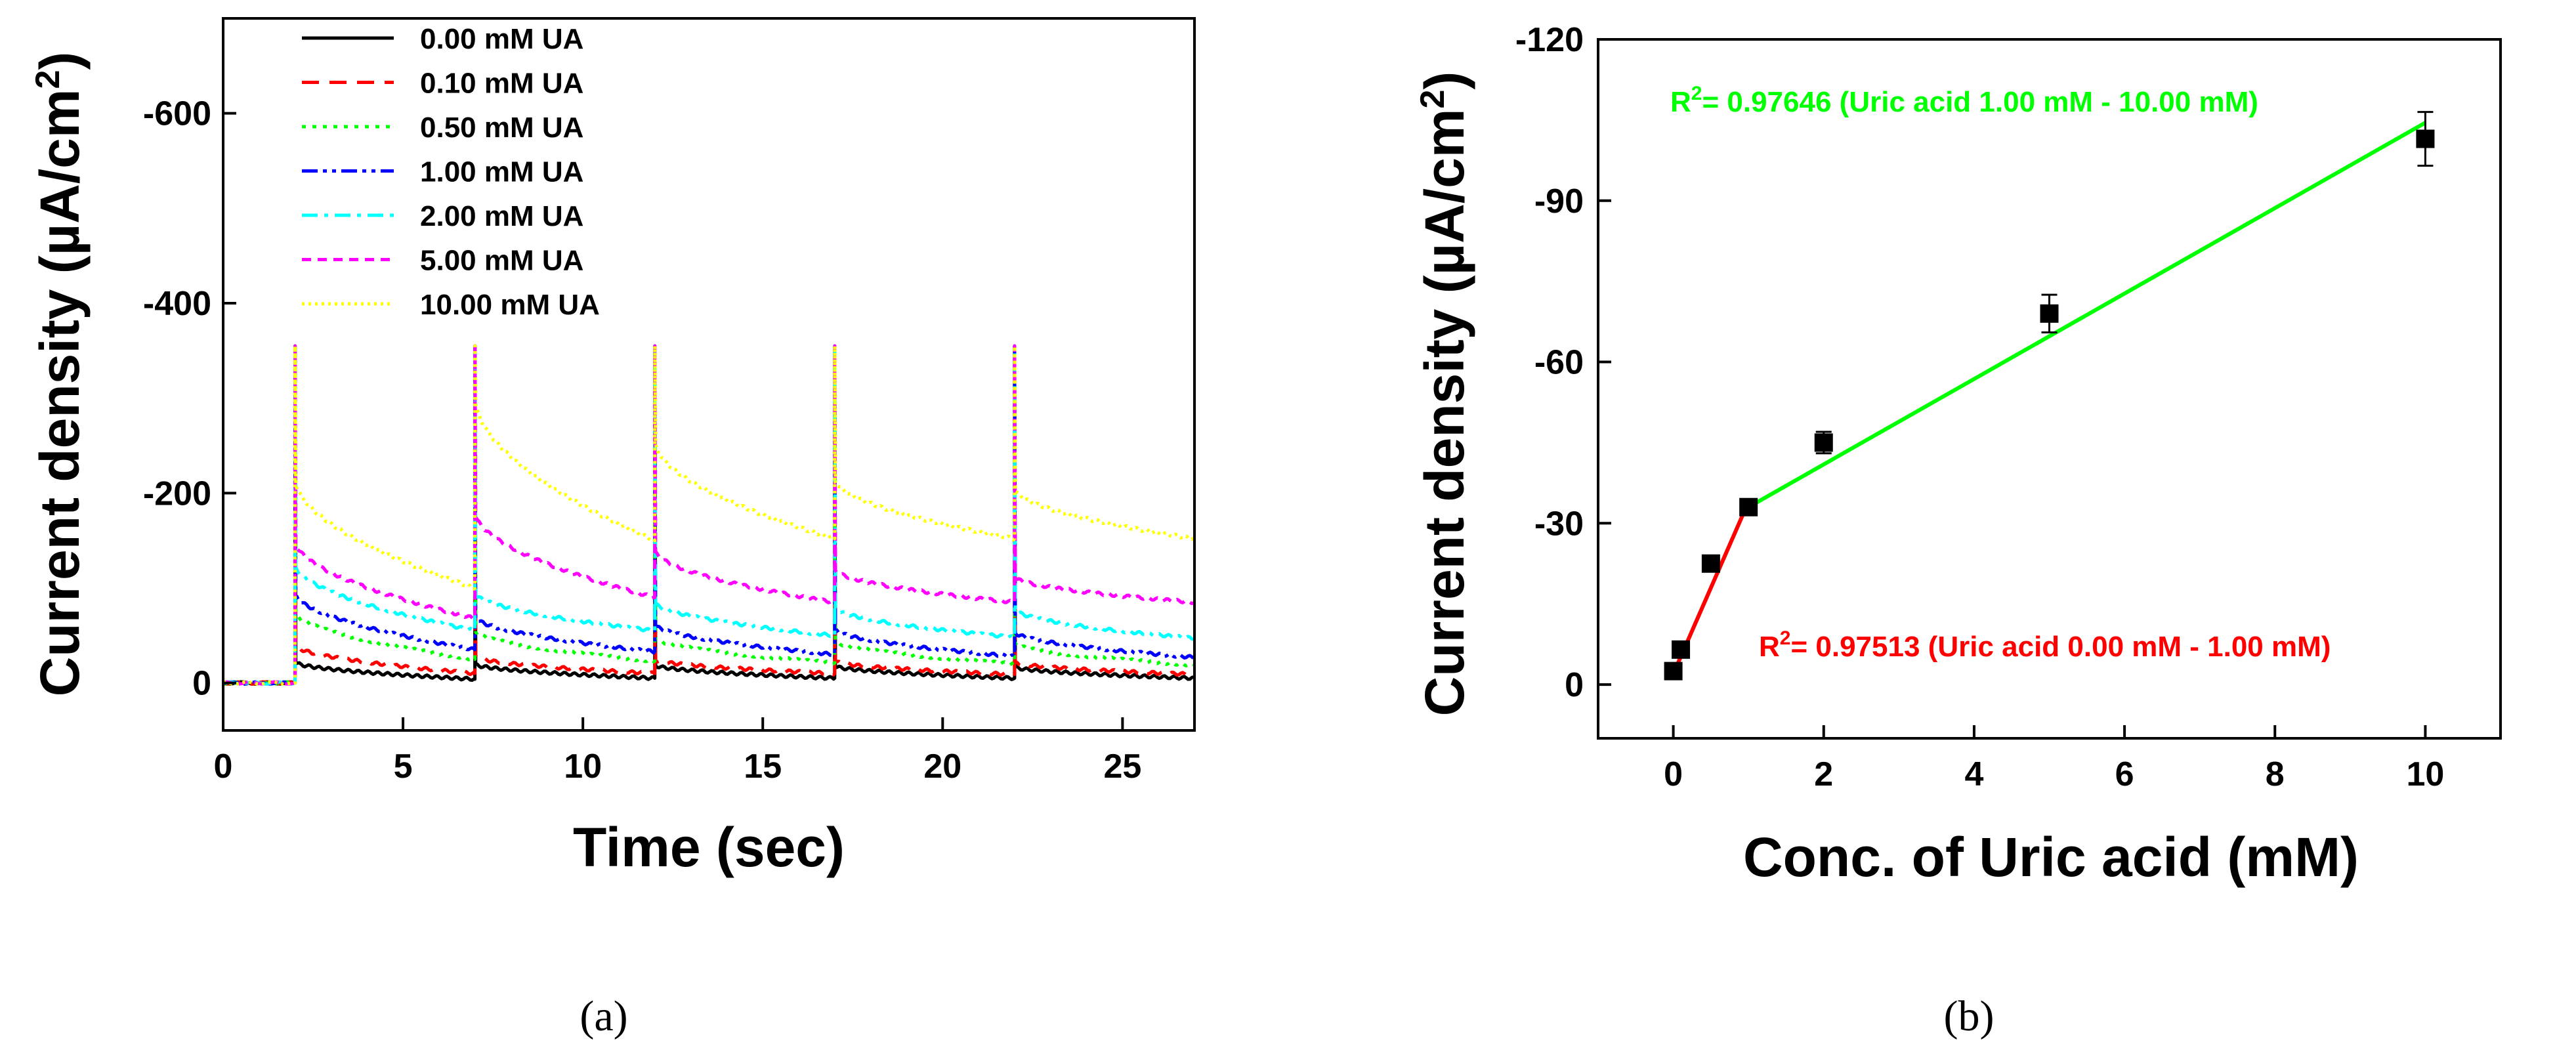 The width and height of the screenshot is (2576, 1052). I want to click on panel-b-ylabel-end: ), so click(1444, 81).